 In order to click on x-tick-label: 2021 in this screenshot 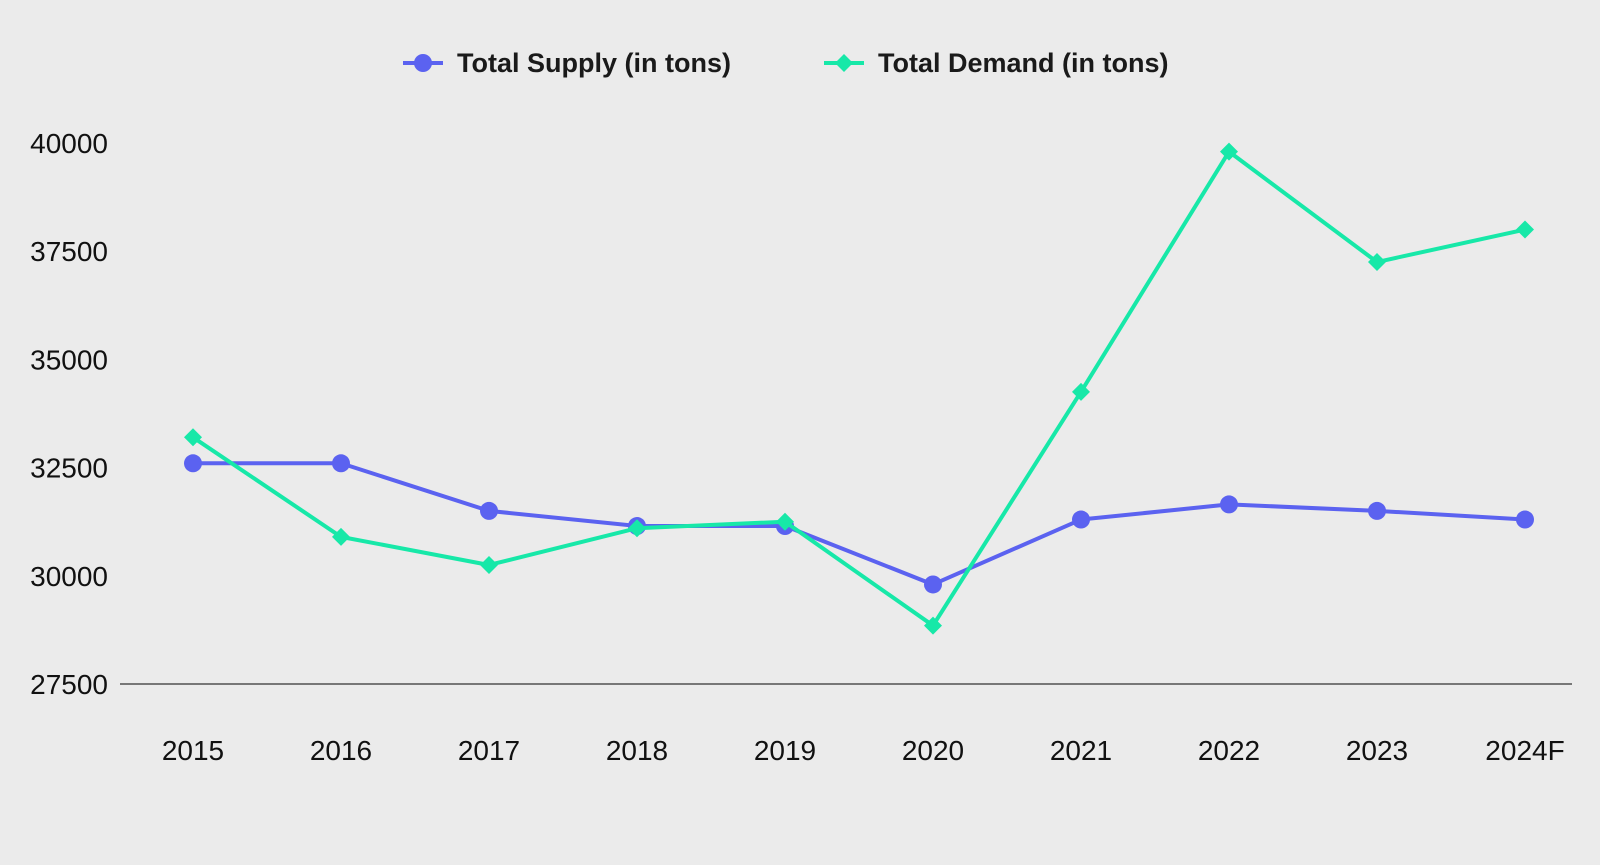, I will do `click(1081, 750)`.